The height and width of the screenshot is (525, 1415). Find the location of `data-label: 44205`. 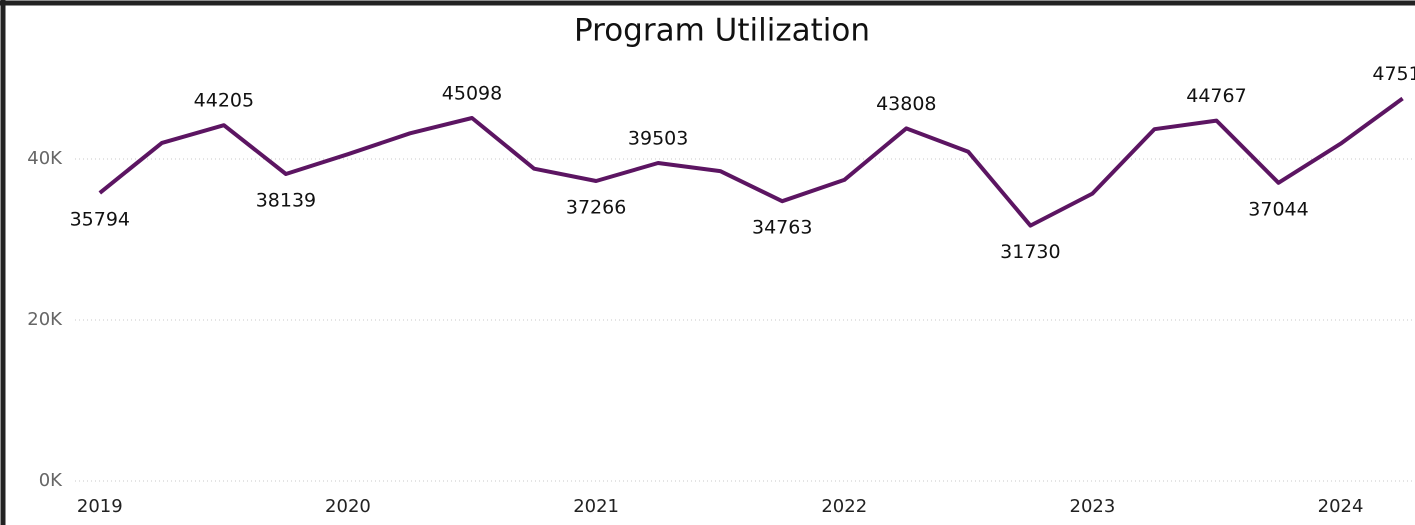

data-label: 44205 is located at coordinates (224, 101).